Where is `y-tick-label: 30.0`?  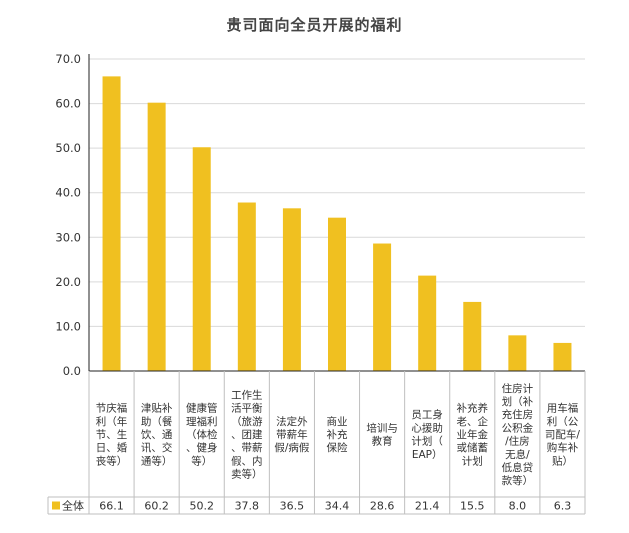 y-tick-label: 30.0 is located at coordinates (68, 237).